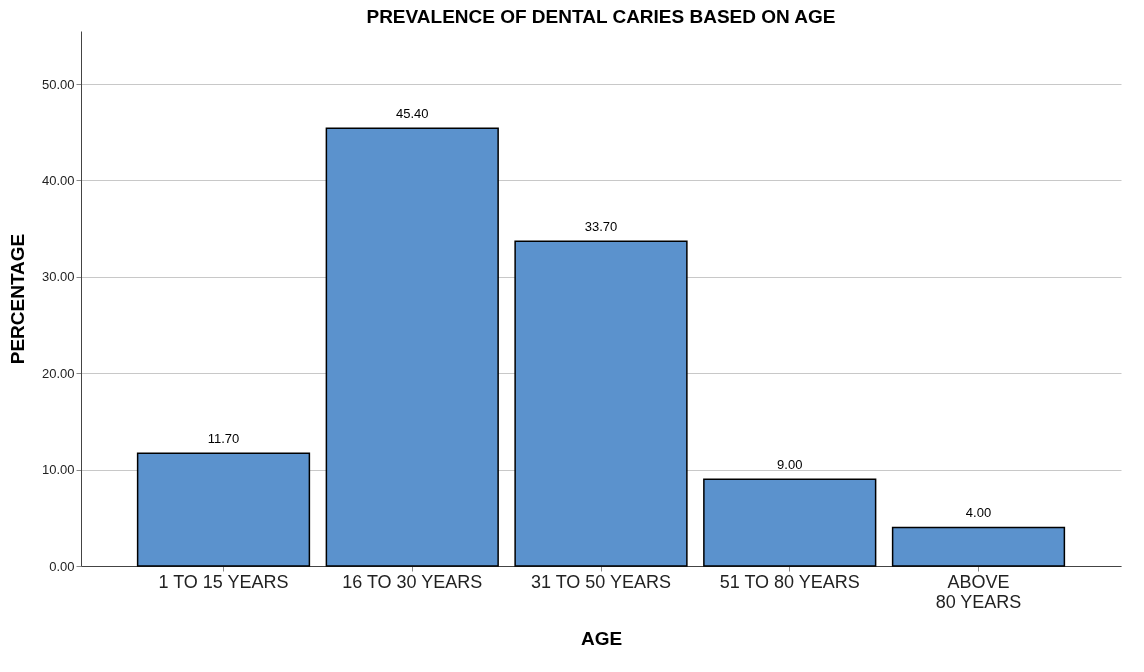 The image size is (1144, 672). Describe the element at coordinates (789, 581) in the screenshot. I see `x-tick-label: 51 TO 80 YEARS` at that location.